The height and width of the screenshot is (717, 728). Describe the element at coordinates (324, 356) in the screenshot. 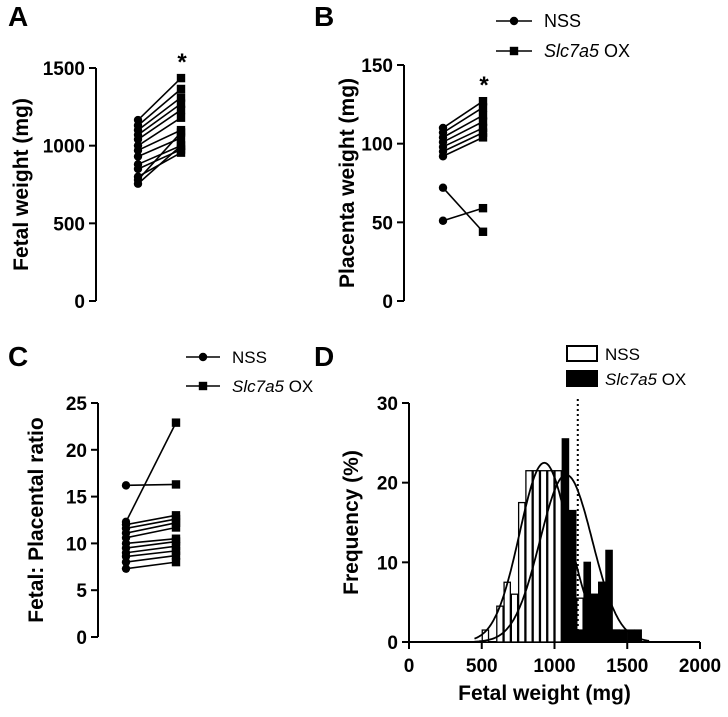

I see `panel-label: D` at that location.